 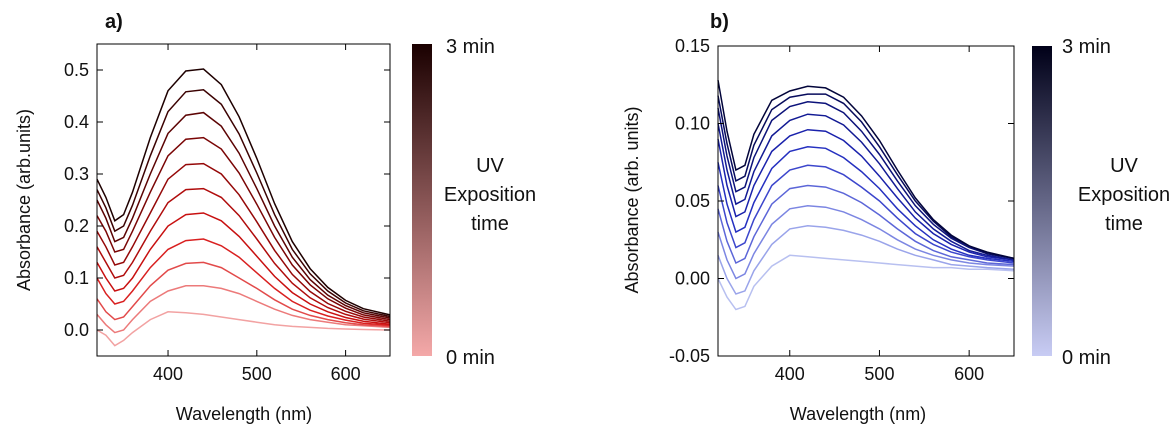 What do you see at coordinates (346, 374) in the screenshot?
I see `x-tick-label-a-2: 600` at bounding box center [346, 374].